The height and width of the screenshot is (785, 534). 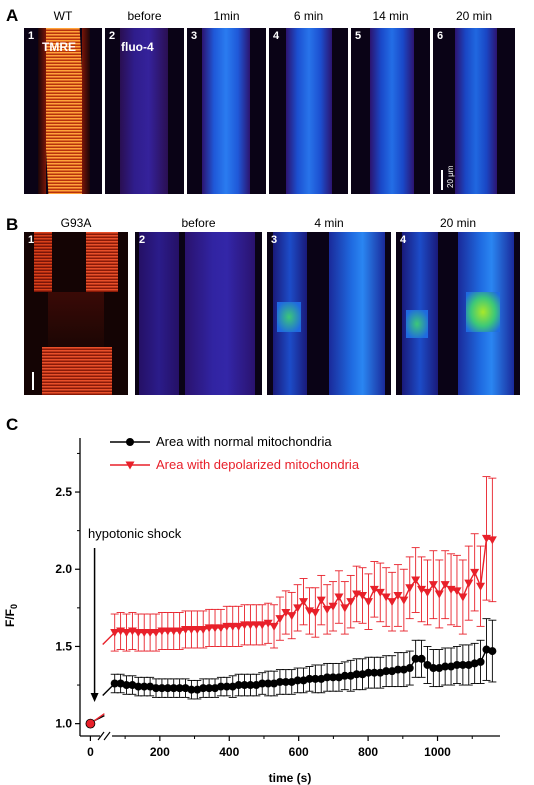 I want to click on x-tick-label: 400, so click(x=229, y=752).